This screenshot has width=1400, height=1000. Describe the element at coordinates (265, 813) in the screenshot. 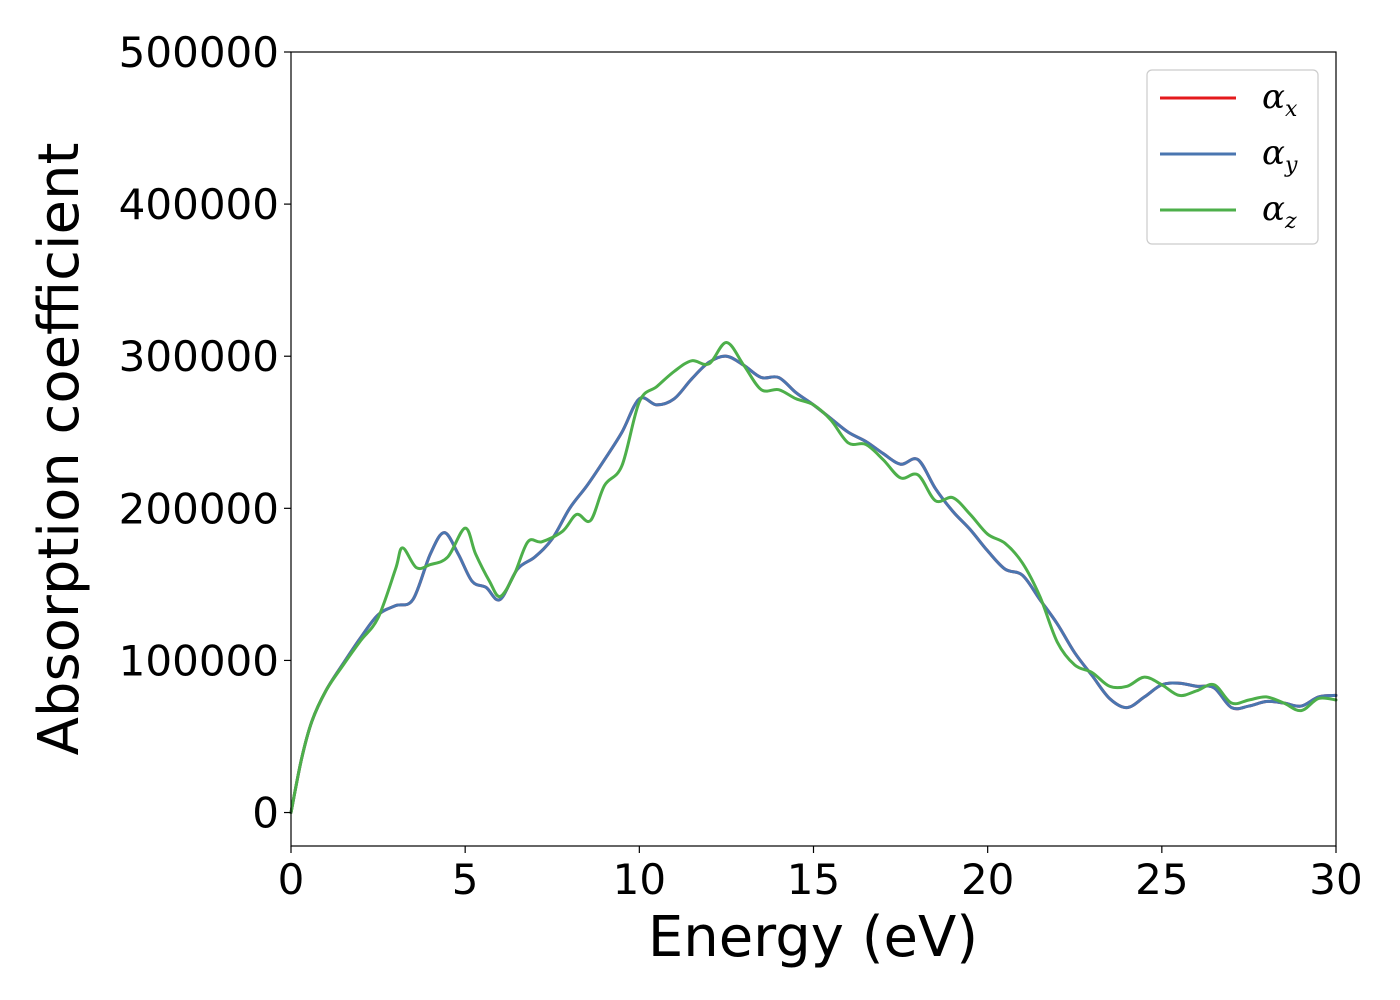

I see `y-tick-label: 0` at that location.